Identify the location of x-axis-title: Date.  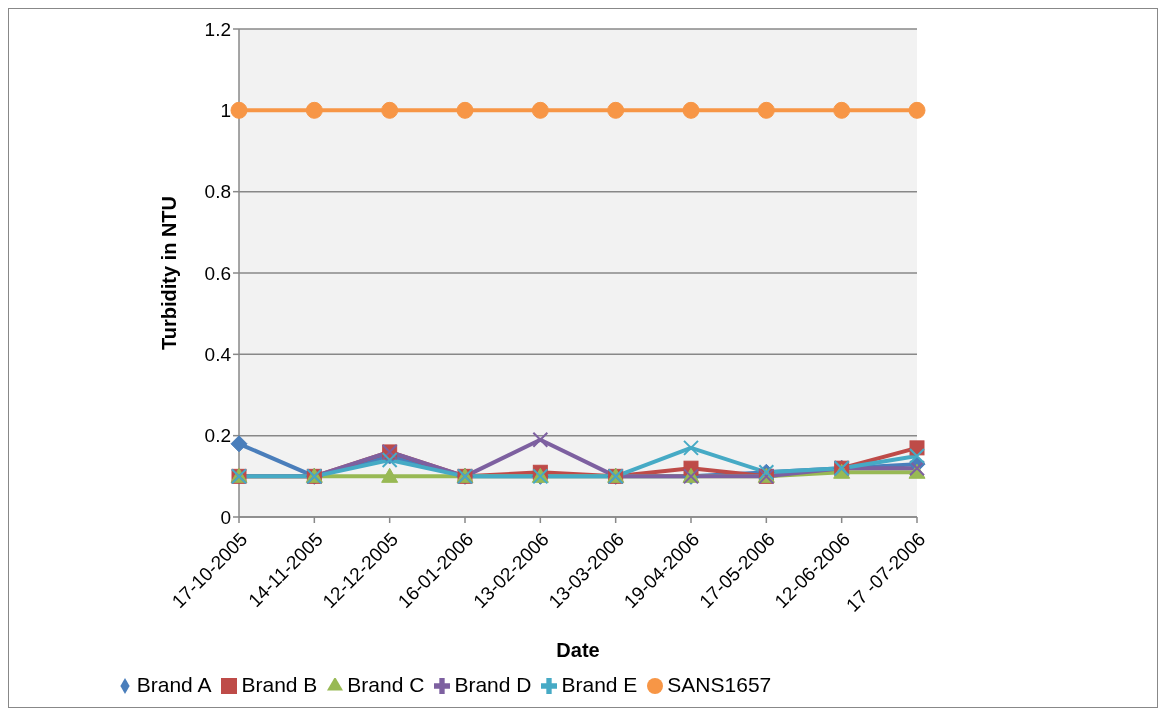
(578, 650).